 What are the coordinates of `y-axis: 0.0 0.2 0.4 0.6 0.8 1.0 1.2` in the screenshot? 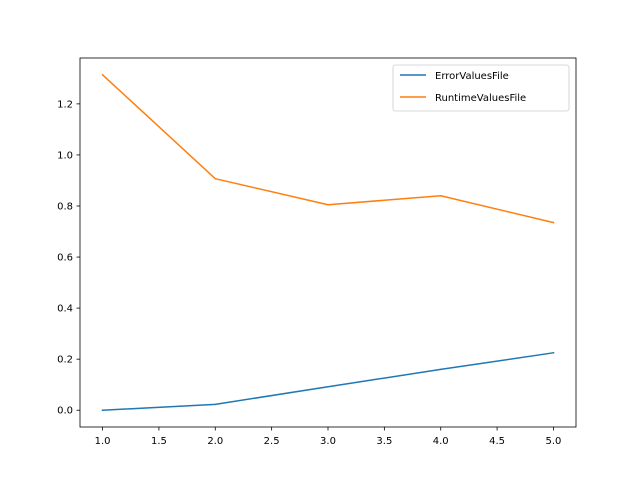 It's located at (68, 258).